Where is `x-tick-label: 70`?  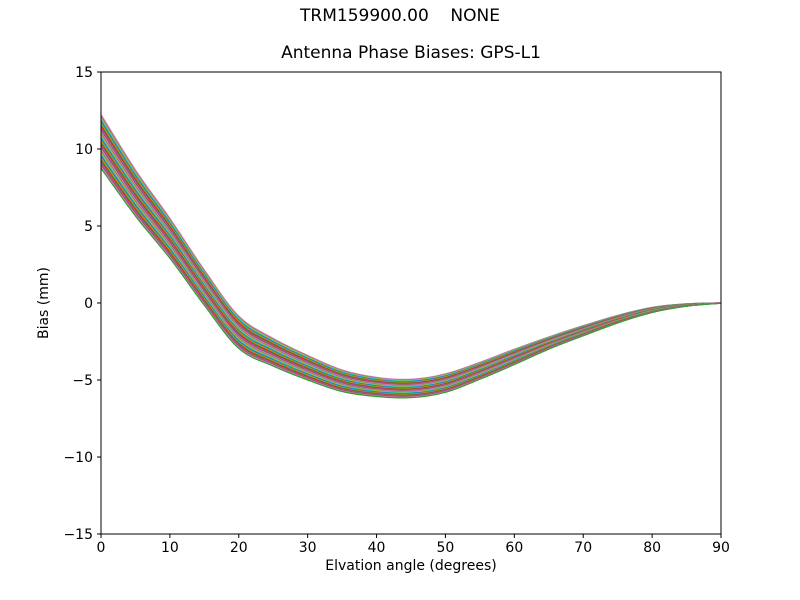
x-tick-label: 70 is located at coordinates (583, 548).